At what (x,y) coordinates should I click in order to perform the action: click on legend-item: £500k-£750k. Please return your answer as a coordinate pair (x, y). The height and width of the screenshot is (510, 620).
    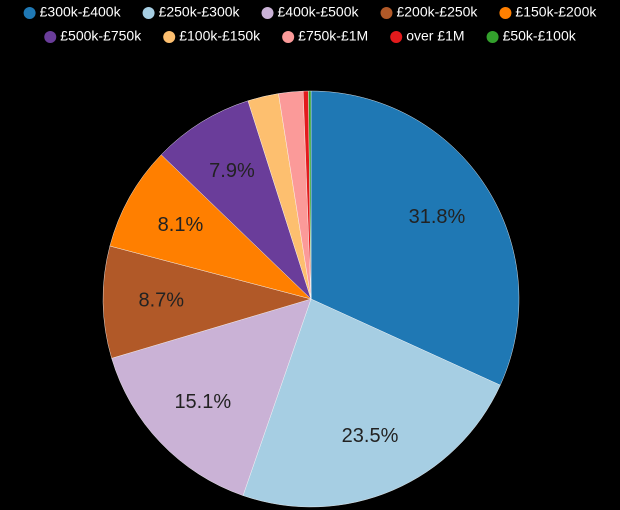
    Looking at the image, I should click on (93, 36).